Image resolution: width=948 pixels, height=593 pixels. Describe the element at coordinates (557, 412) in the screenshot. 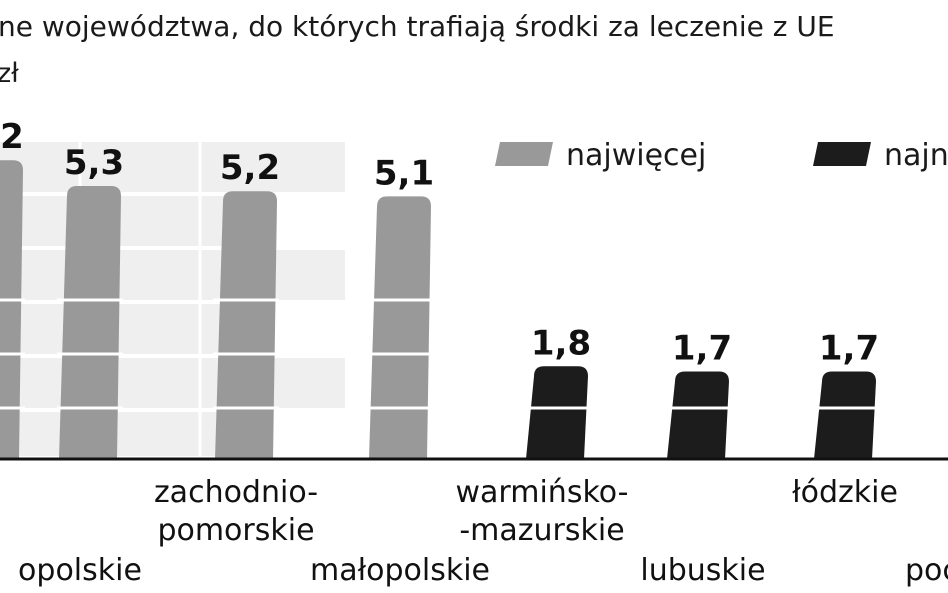

I see `bar-warmińsko-mazurskie` at that location.